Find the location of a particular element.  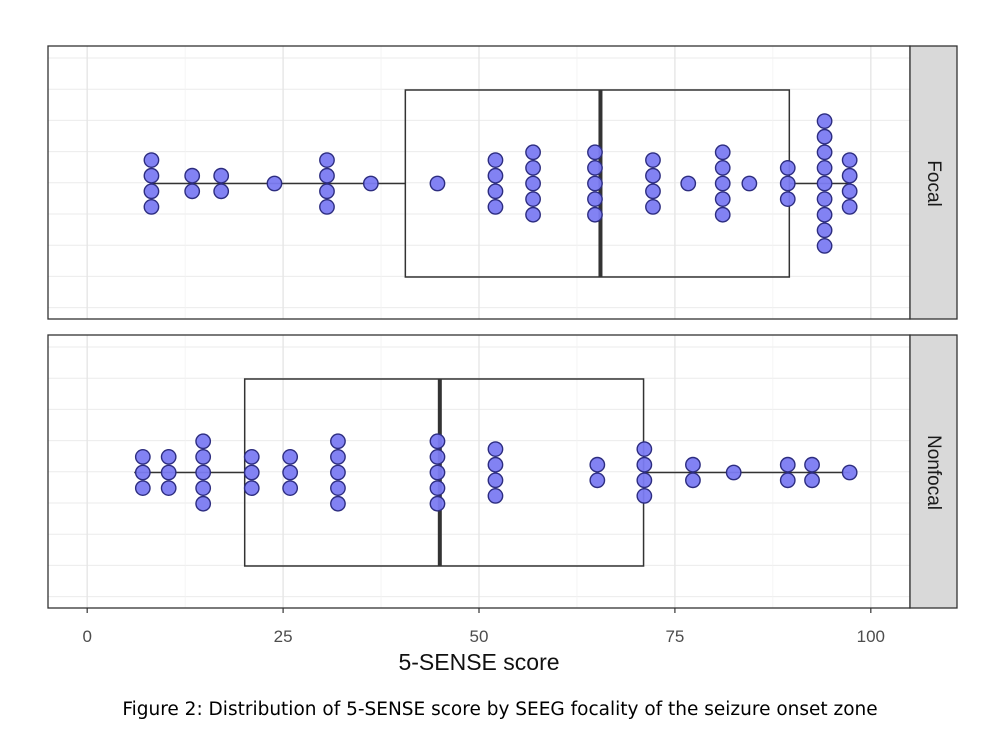

x-axis: 0 25 50 75 100 is located at coordinates (483, 627).